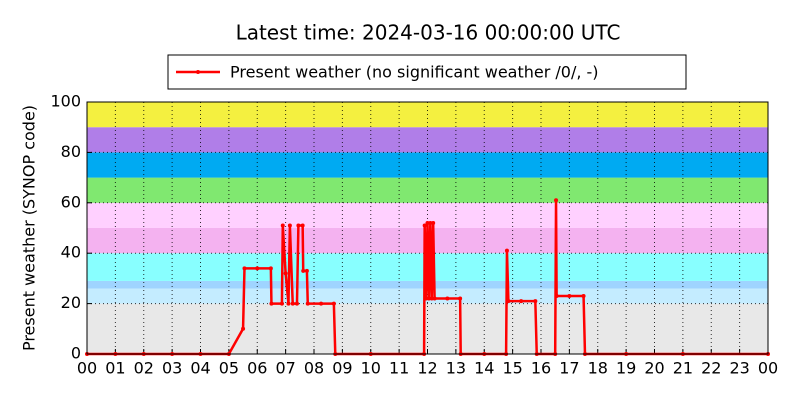 This screenshot has height=400, width=800. What do you see at coordinates (257, 368) in the screenshot?
I see `x-tick-label: 06` at bounding box center [257, 368].